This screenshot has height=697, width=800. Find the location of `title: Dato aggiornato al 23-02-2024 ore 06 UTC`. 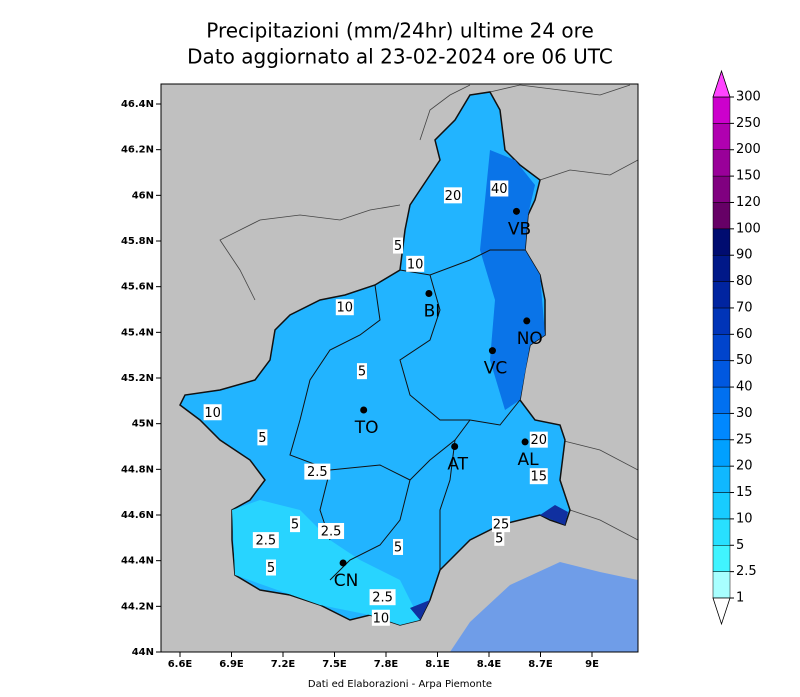

title: Dato aggiornato al 23-02-2024 ore 06 UTC is located at coordinates (400, 57).